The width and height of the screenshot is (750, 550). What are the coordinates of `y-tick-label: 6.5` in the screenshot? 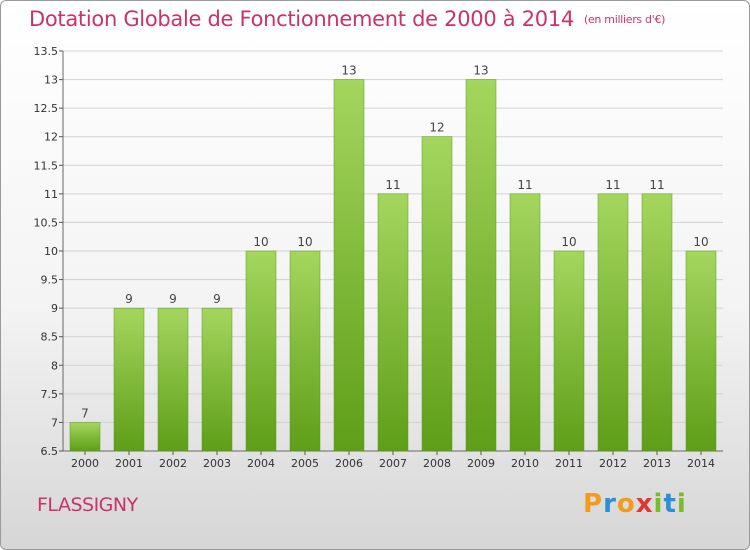 It's located at (50, 451).